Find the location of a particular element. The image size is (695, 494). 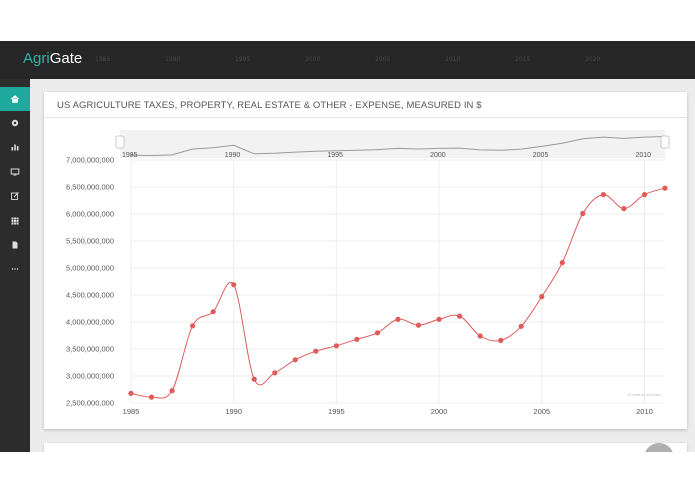

topbar-year-scale: 1985 1990 1995 2000 2005 2010 2015 2020 is located at coordinates (347, 60).